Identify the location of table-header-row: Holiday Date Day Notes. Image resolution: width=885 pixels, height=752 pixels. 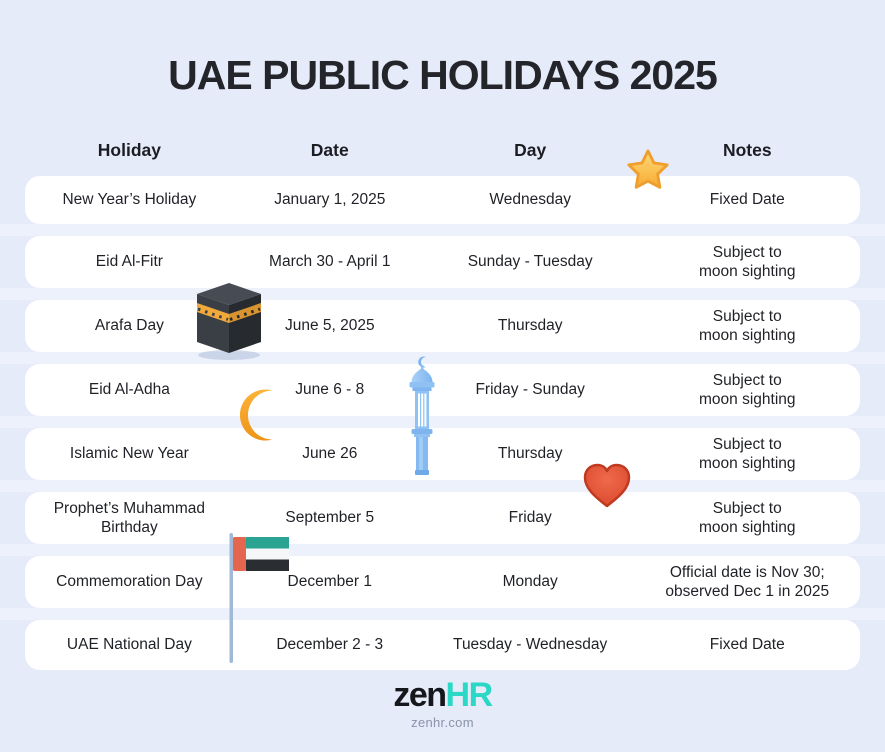
(442, 150).